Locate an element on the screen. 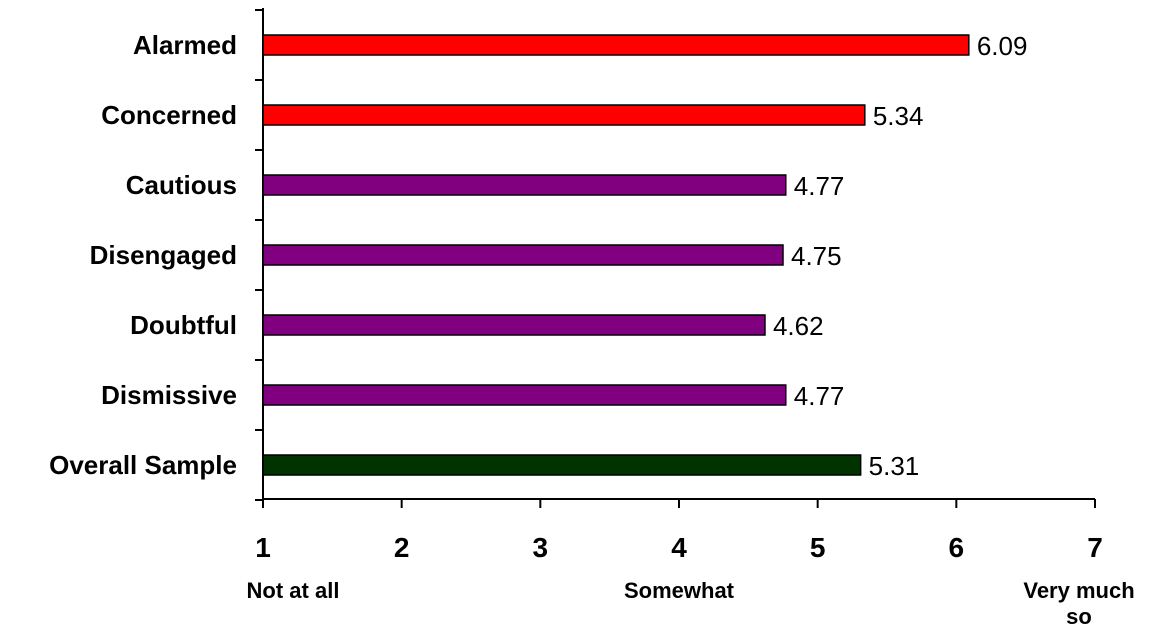 The image size is (1152, 634). category-label: Overall Sample is located at coordinates (143, 465).